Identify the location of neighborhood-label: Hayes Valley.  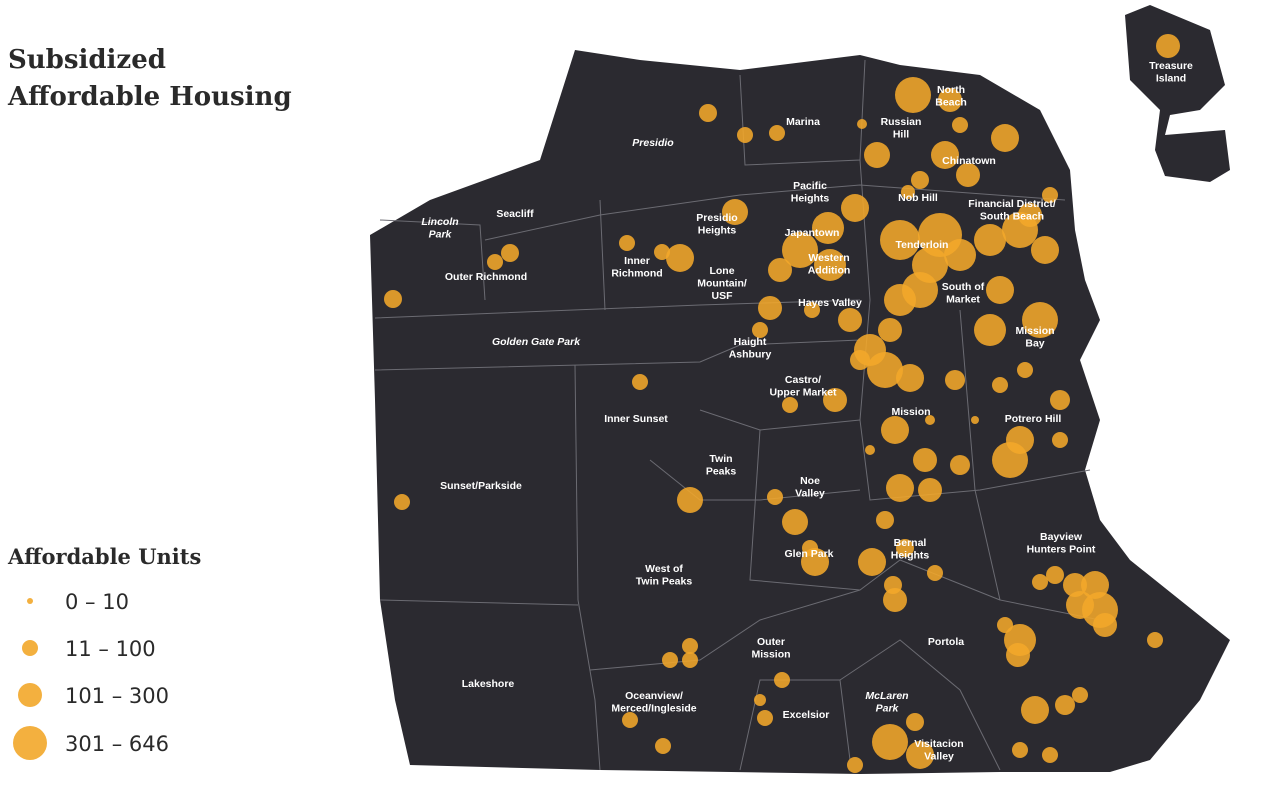
(830, 303).